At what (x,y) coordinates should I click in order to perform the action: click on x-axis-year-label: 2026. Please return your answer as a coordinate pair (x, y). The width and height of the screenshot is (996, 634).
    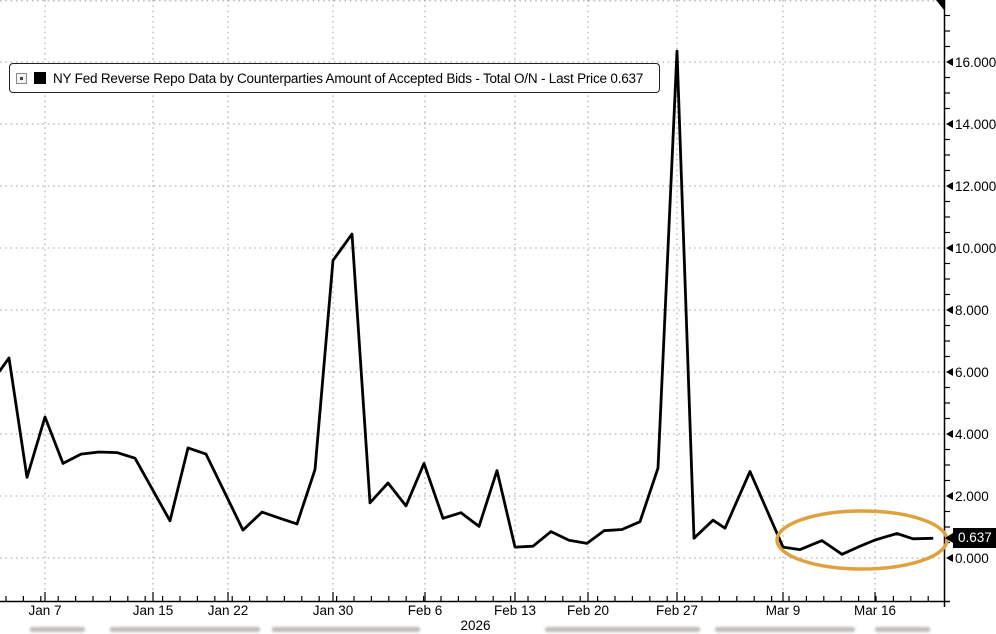
    Looking at the image, I should click on (475, 625).